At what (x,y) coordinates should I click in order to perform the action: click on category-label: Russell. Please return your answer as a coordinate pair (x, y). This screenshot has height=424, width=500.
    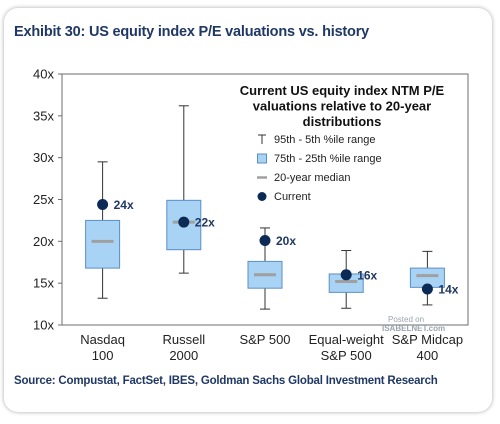
    Looking at the image, I should click on (183, 339).